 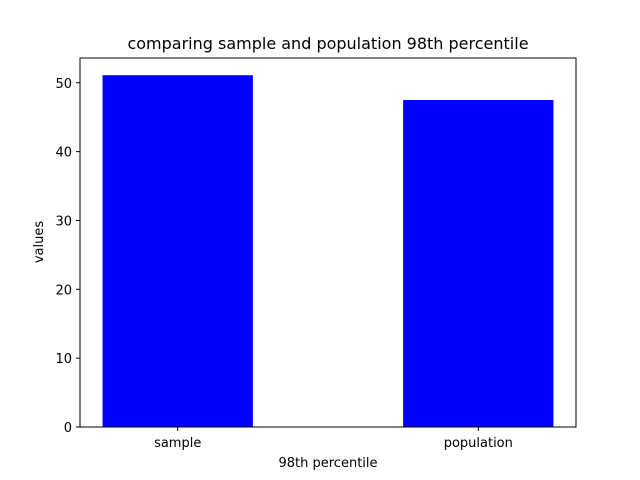 I want to click on x-tick-label: sample, so click(x=177, y=443).